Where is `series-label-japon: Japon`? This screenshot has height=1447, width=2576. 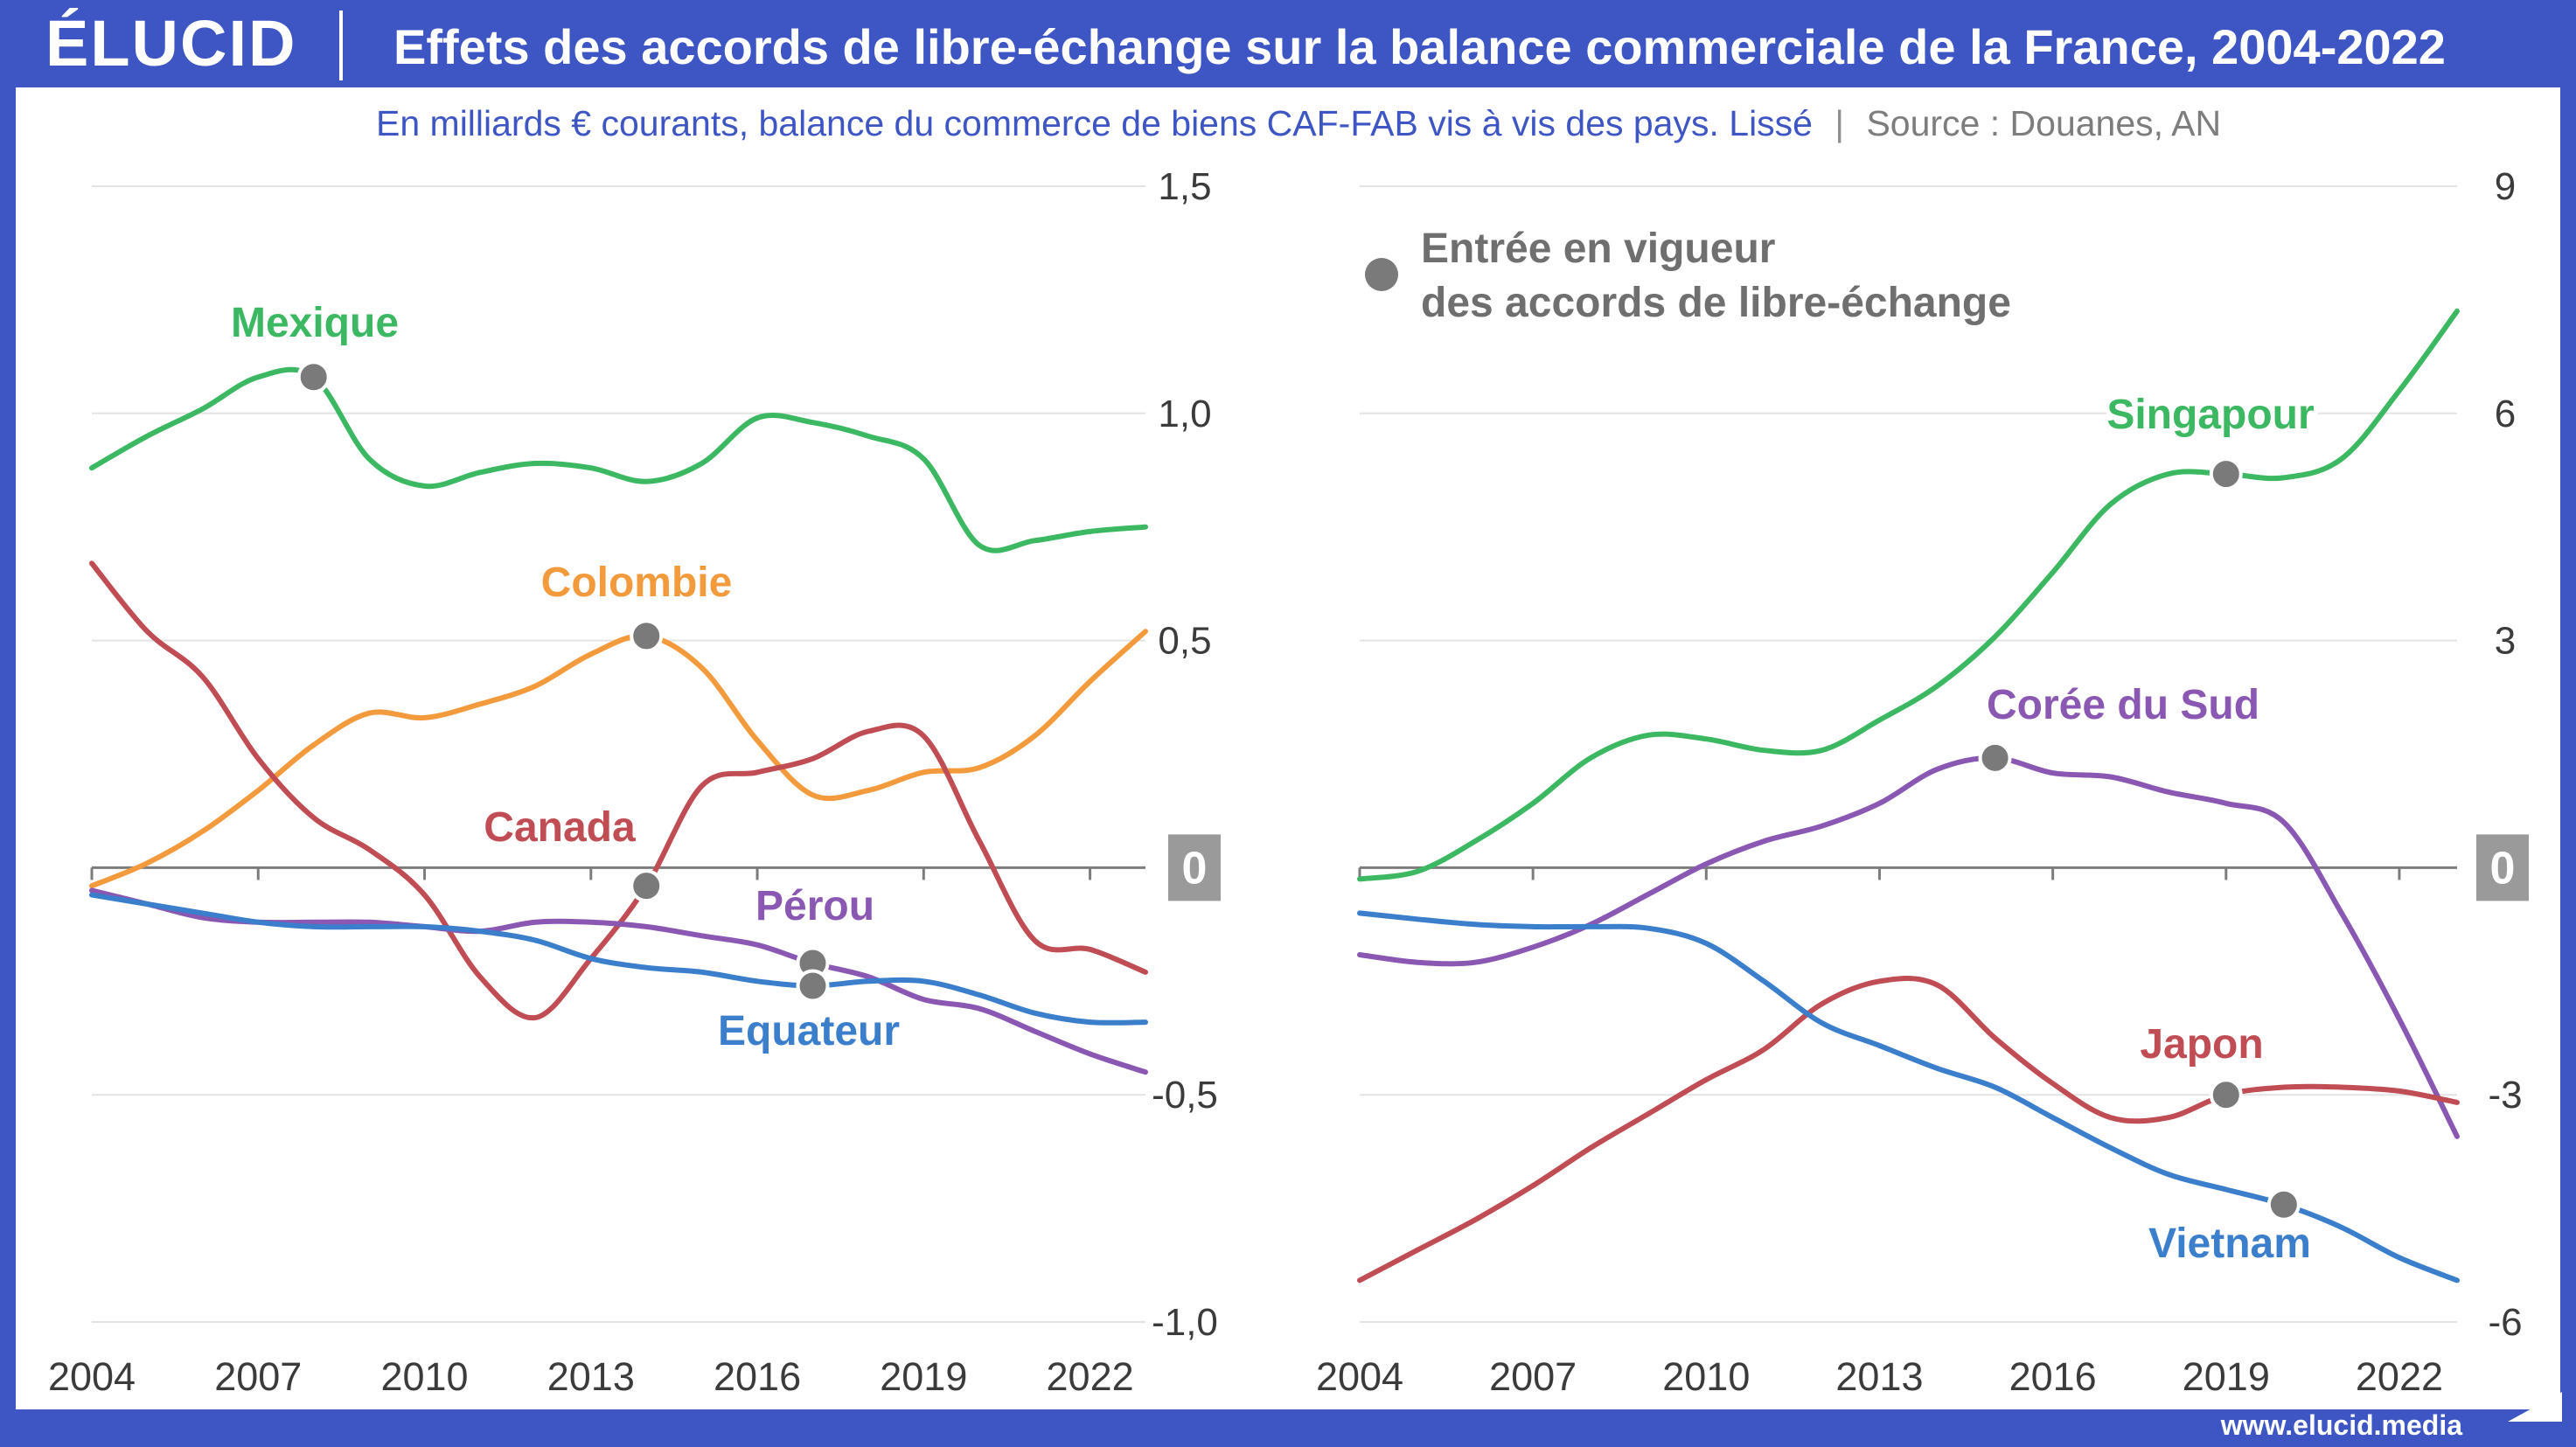 series-label-japon: Japon is located at coordinates (2201, 1044).